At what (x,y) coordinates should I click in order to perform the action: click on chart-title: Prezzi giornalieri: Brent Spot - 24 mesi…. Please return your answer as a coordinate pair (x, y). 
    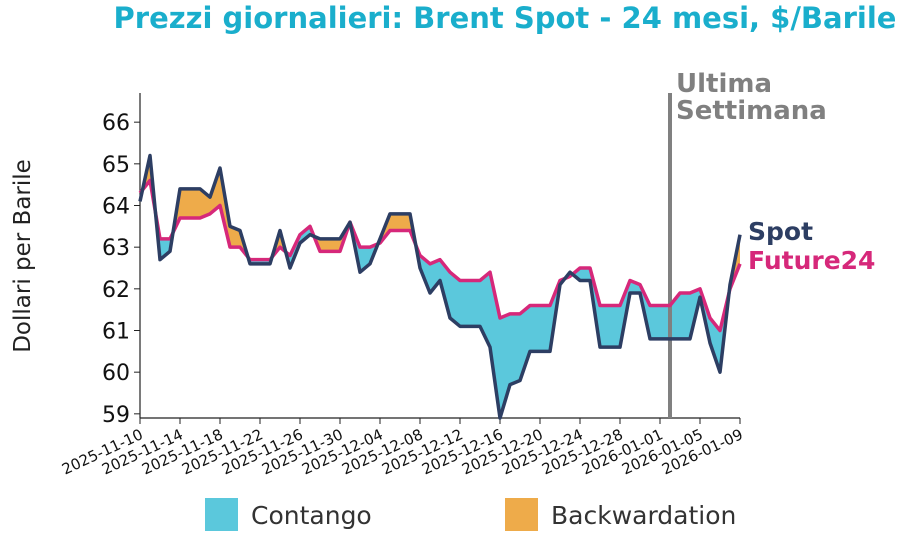
    Looking at the image, I should click on (505, 18).